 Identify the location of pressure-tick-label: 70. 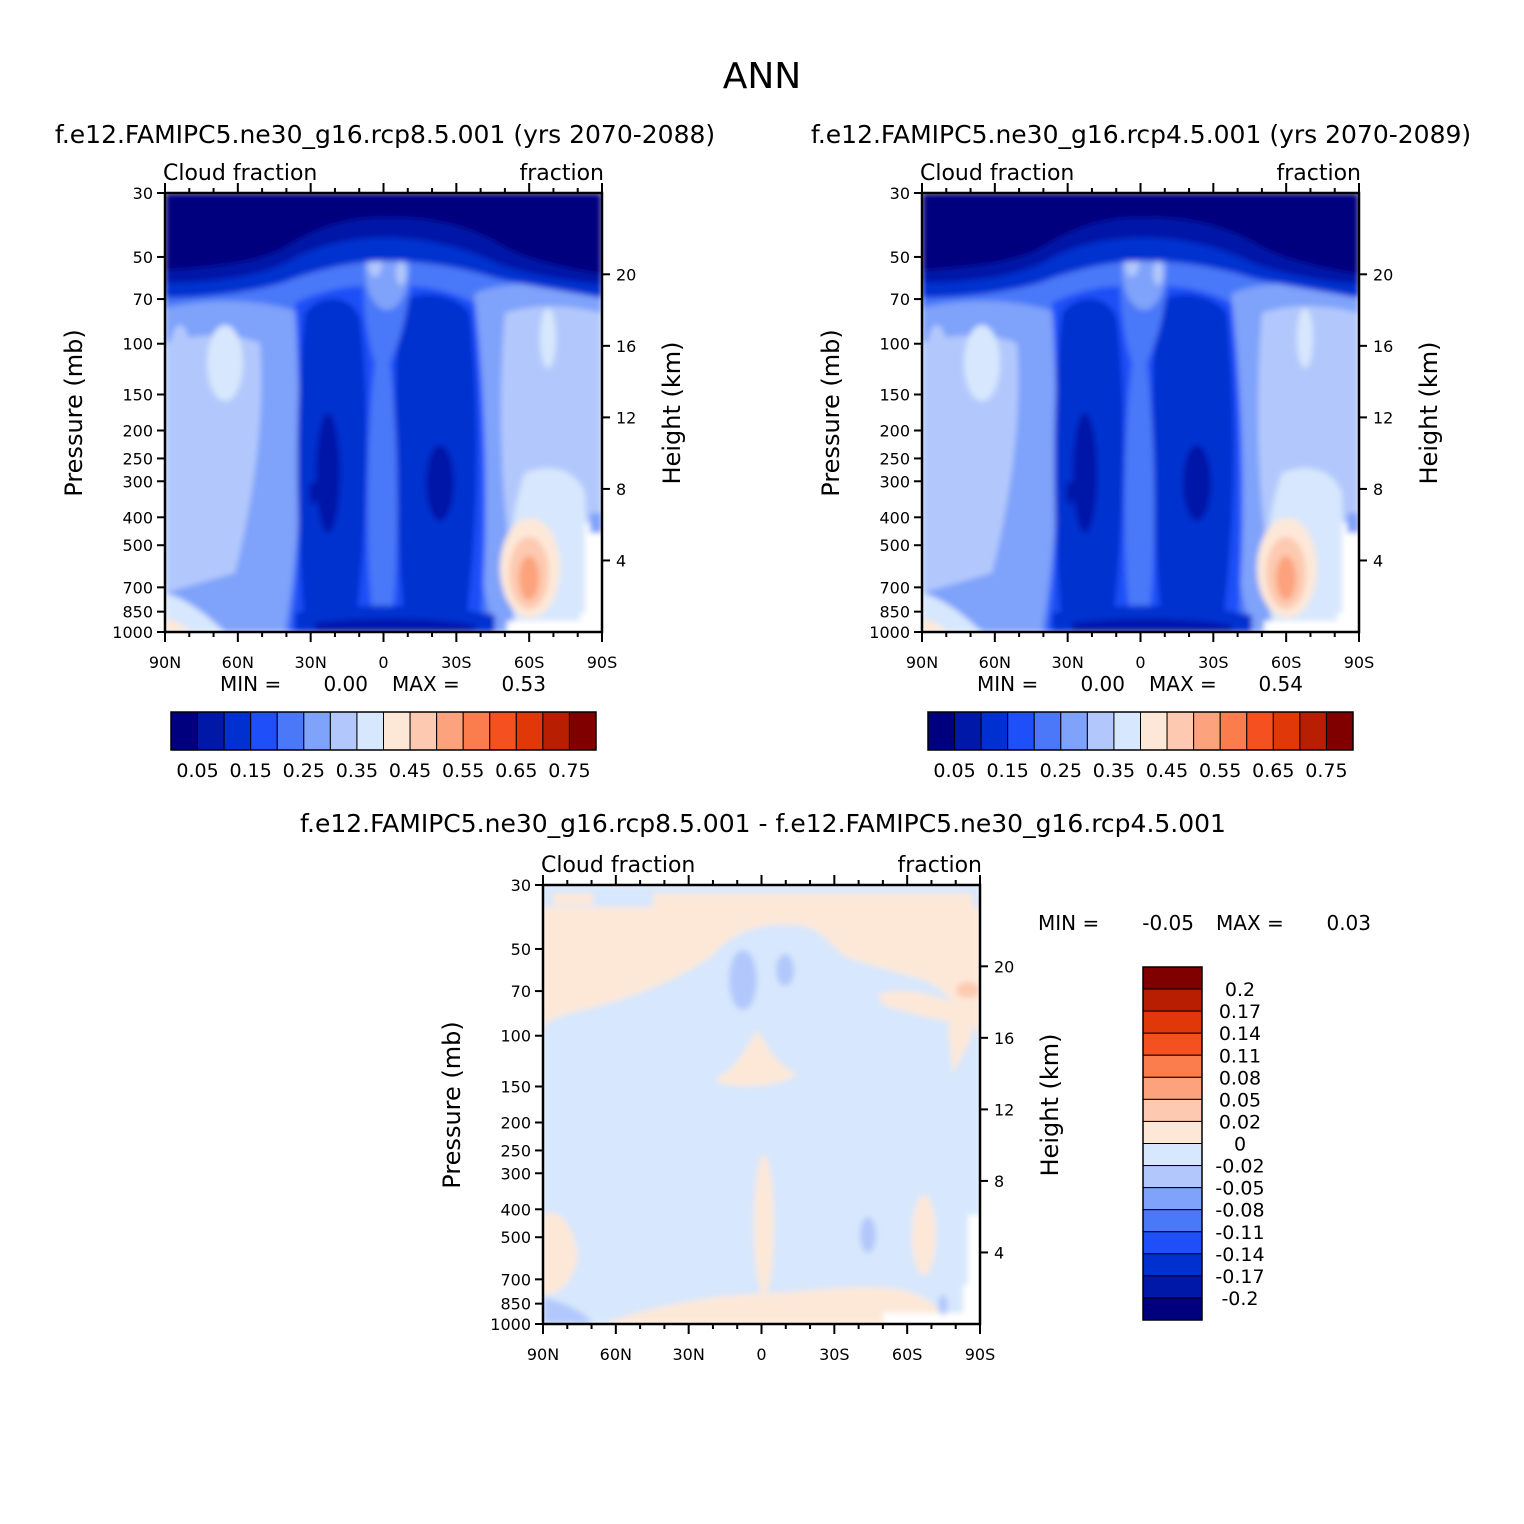
(143, 299).